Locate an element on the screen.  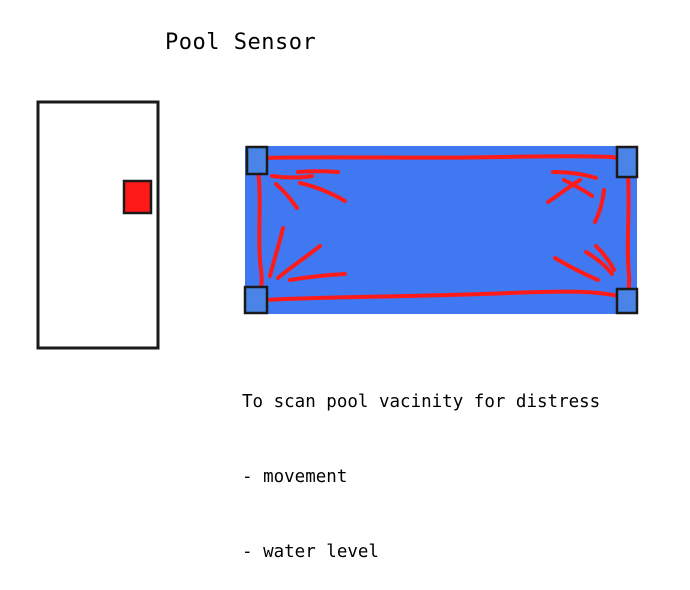
sensor-device-body is located at coordinates (98, 225).